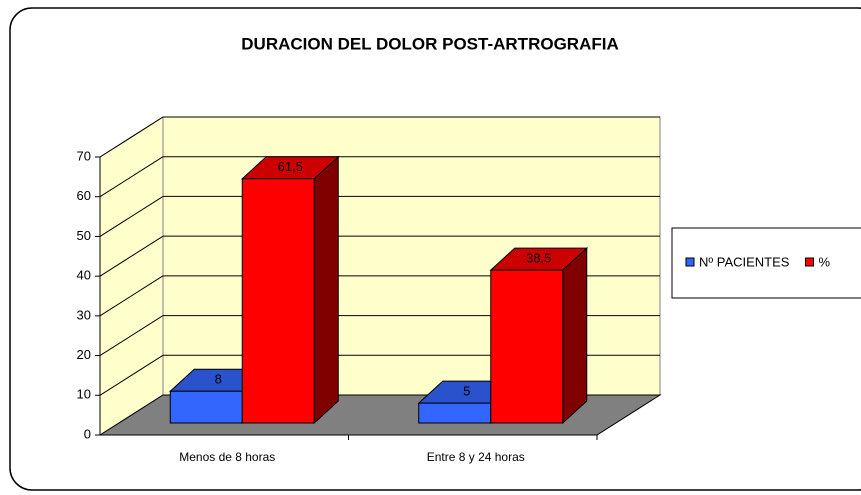 The width and height of the screenshot is (861, 495). I want to click on legend-box, so click(766, 263).